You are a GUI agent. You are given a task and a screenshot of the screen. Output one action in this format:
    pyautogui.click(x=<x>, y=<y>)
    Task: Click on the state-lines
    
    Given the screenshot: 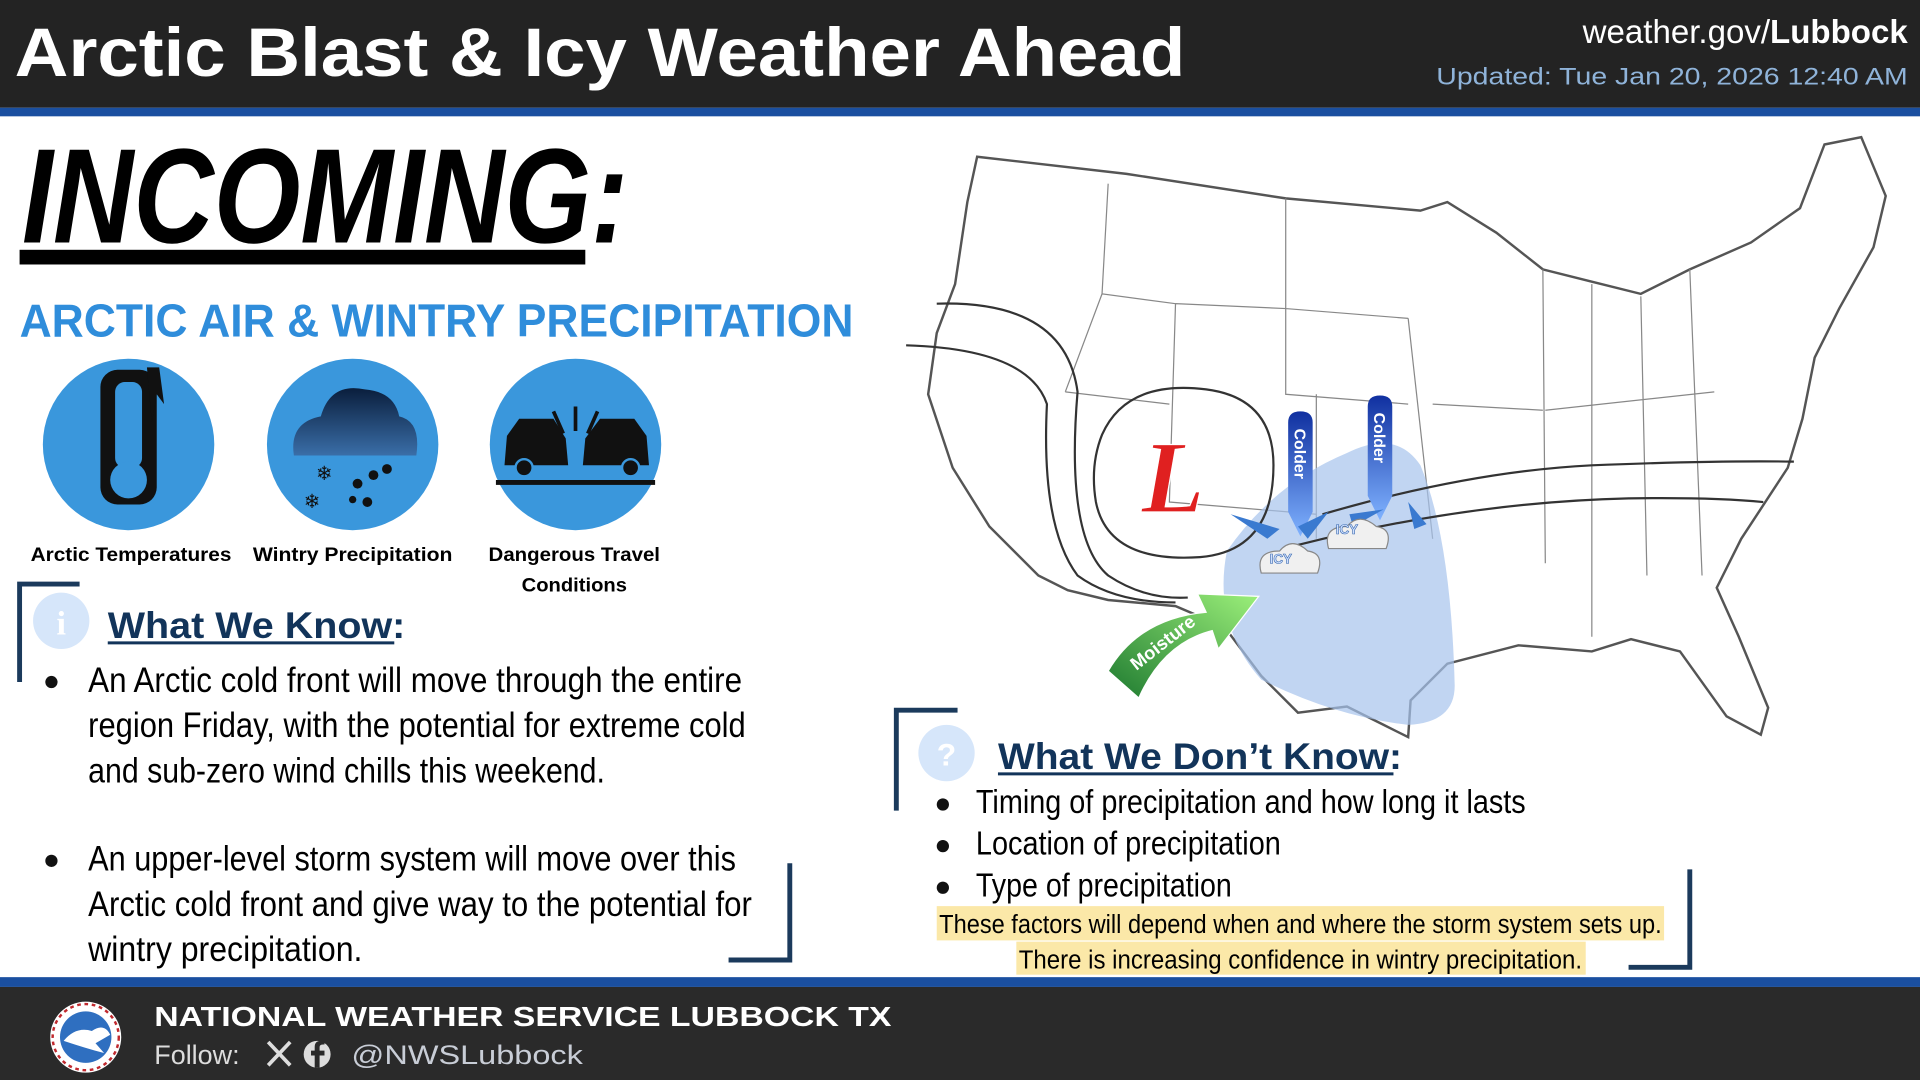 What is the action you would take?
    pyautogui.click(x=1389, y=410)
    